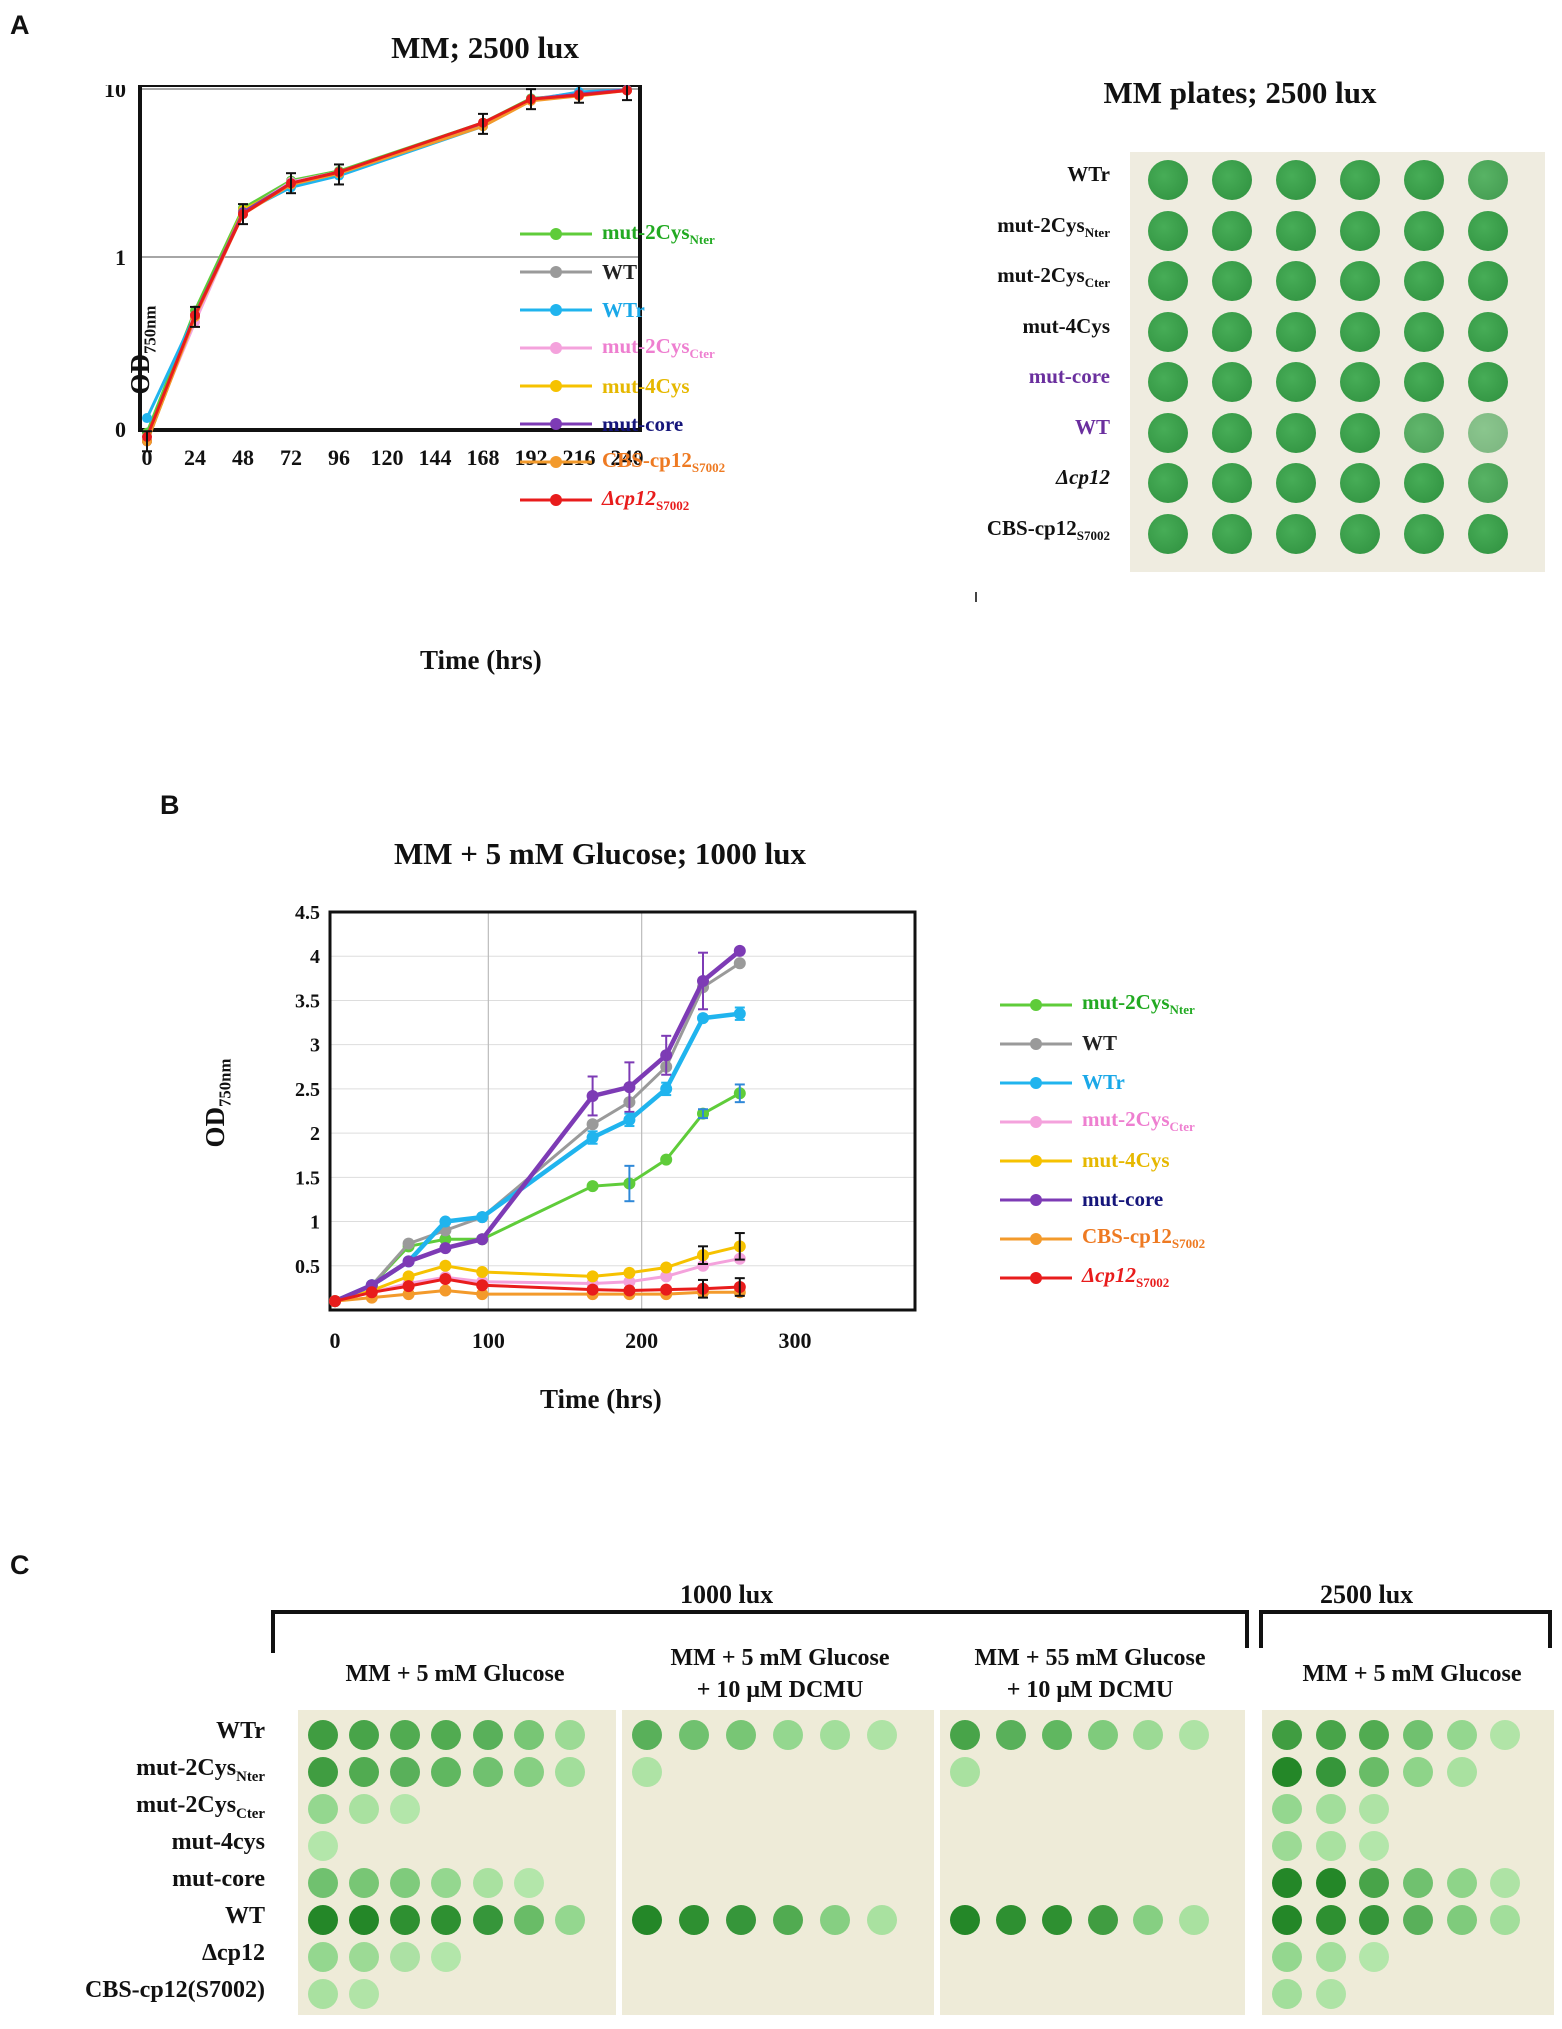  Describe the element at coordinates (170, 805) in the screenshot. I see `panel-label-b: B` at that location.